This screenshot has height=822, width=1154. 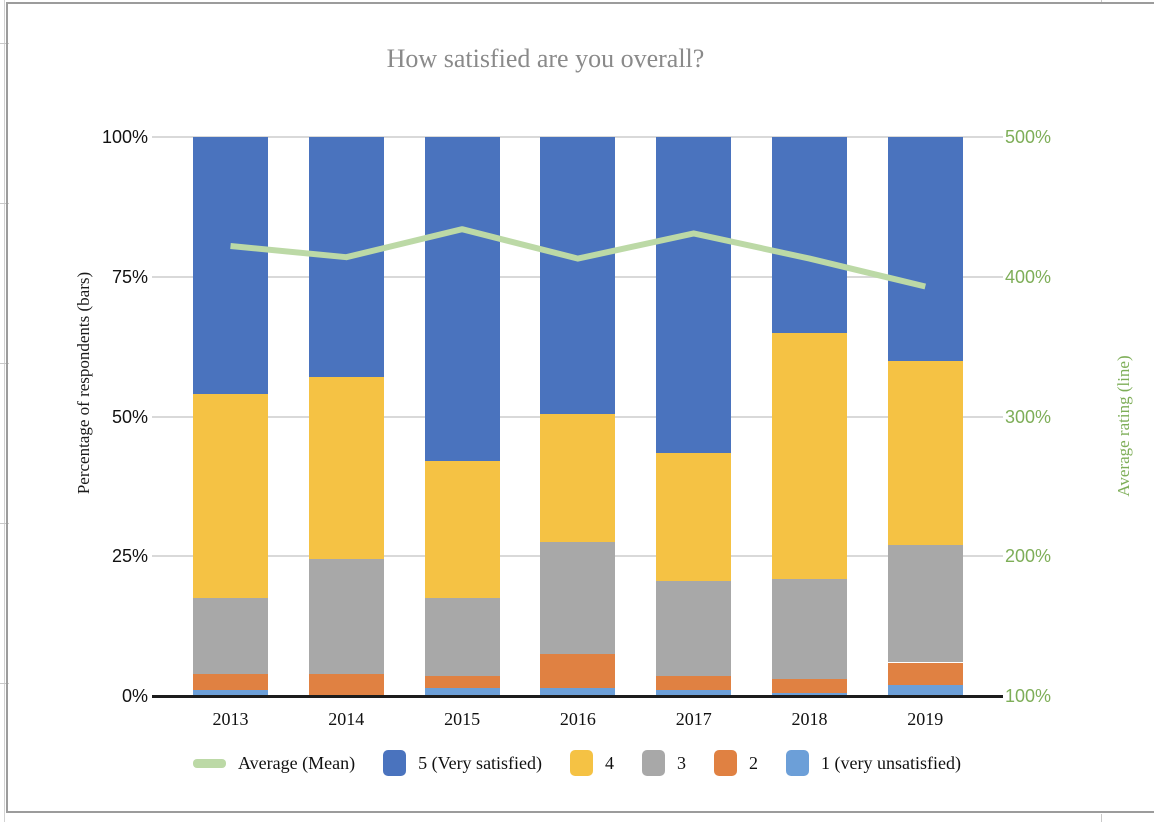 I want to click on x-axis-category-label: 2014, so click(x=346, y=719).